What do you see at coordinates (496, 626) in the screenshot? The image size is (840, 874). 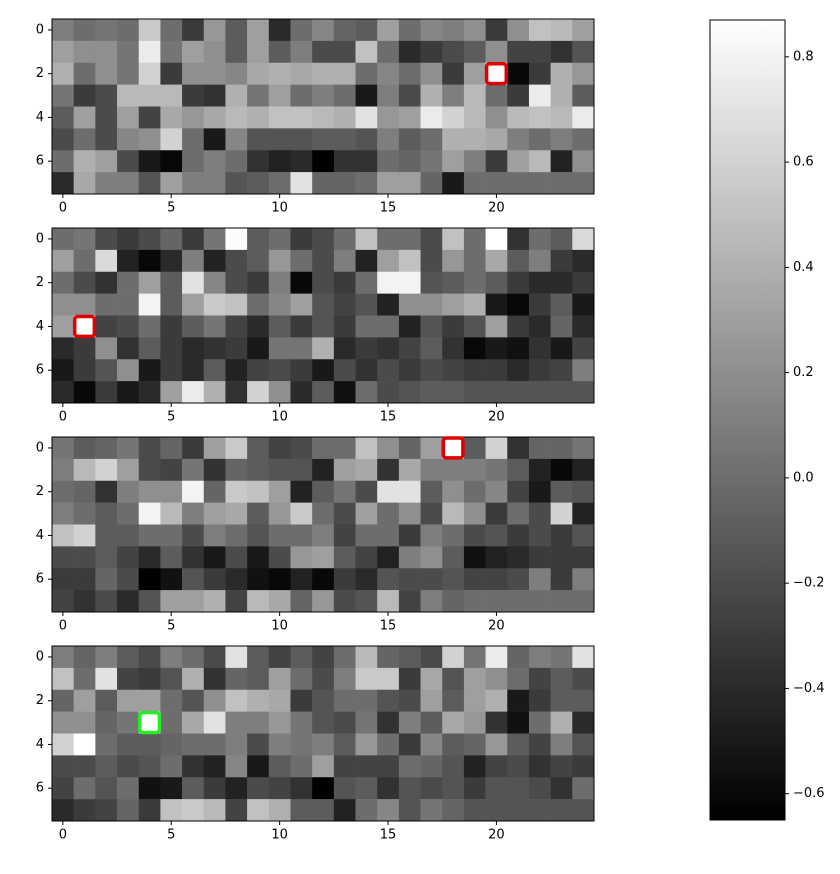 I see `x-tick-label: 20` at bounding box center [496, 626].